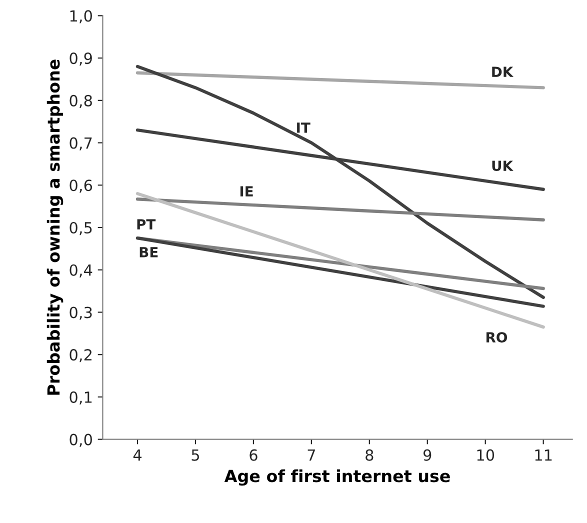 This screenshot has height=523, width=587. Describe the element at coordinates (149, 252) in the screenshot. I see `series-label: BE` at that location.